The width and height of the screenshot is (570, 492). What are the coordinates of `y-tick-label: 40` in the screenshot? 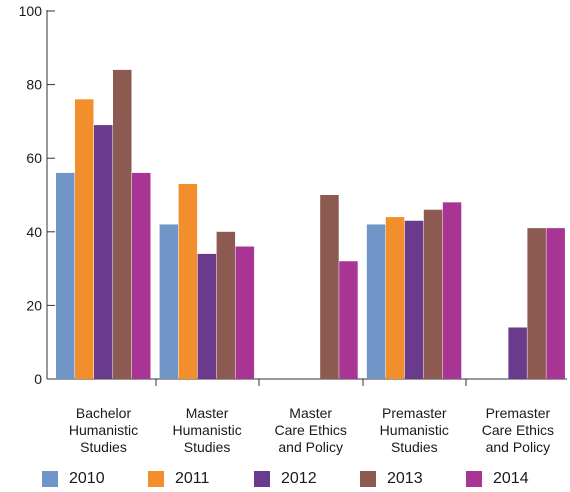 It's located at (34, 232).